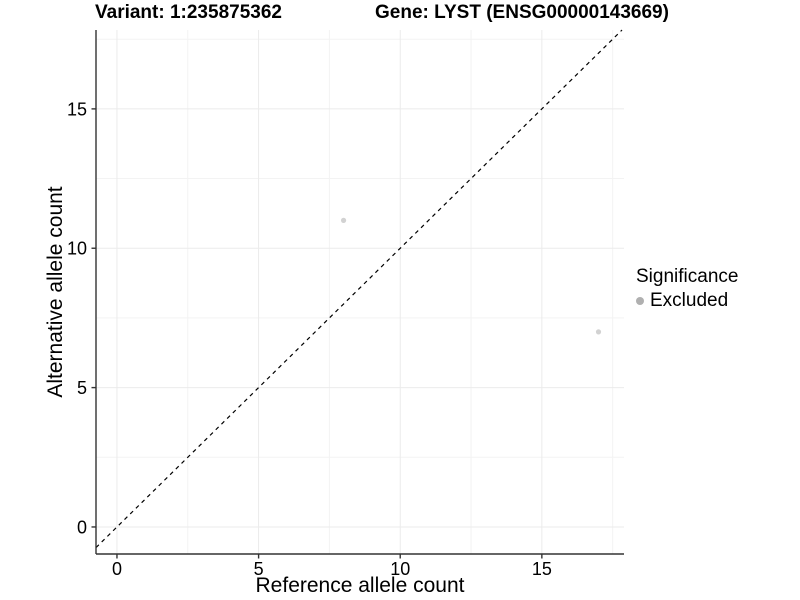 The width and height of the screenshot is (800, 600). Describe the element at coordinates (82, 388) in the screenshot. I see `y-tick-label: 5` at that location.